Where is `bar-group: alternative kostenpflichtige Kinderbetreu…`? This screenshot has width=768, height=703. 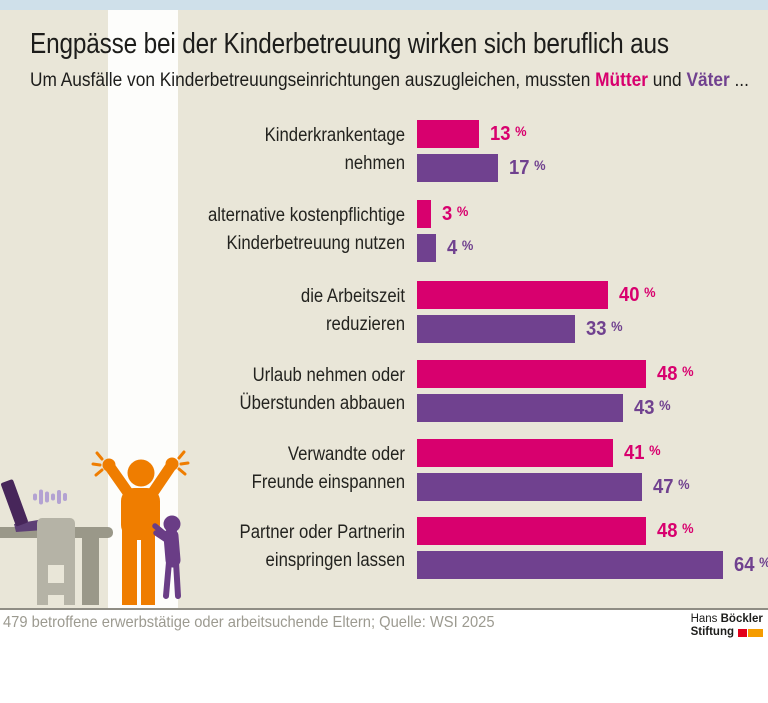
bar-group: alternative kostenpflichtige Kinderbetreu… is located at coordinates (384, 231).